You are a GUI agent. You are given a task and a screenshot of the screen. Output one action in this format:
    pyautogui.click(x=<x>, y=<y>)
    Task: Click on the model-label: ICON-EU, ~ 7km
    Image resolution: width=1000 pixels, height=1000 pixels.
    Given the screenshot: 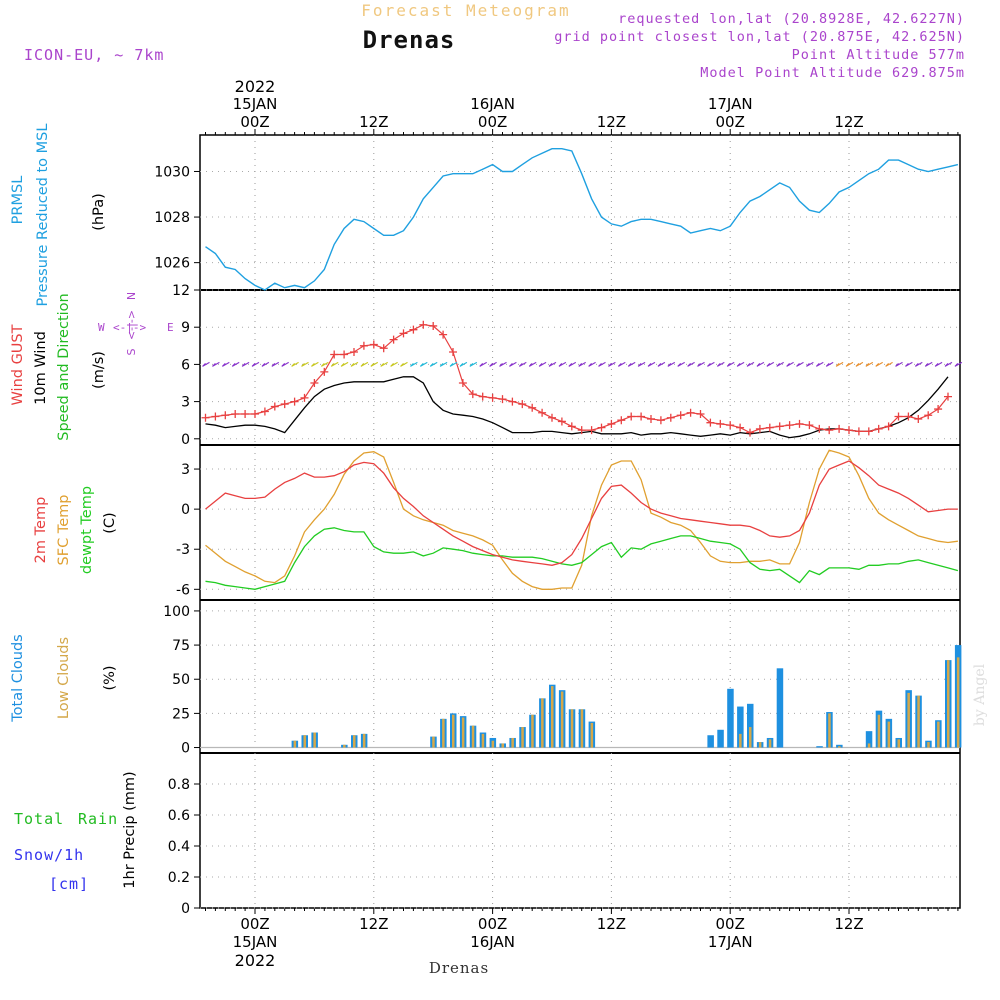 What is the action you would take?
    pyautogui.click(x=94, y=55)
    